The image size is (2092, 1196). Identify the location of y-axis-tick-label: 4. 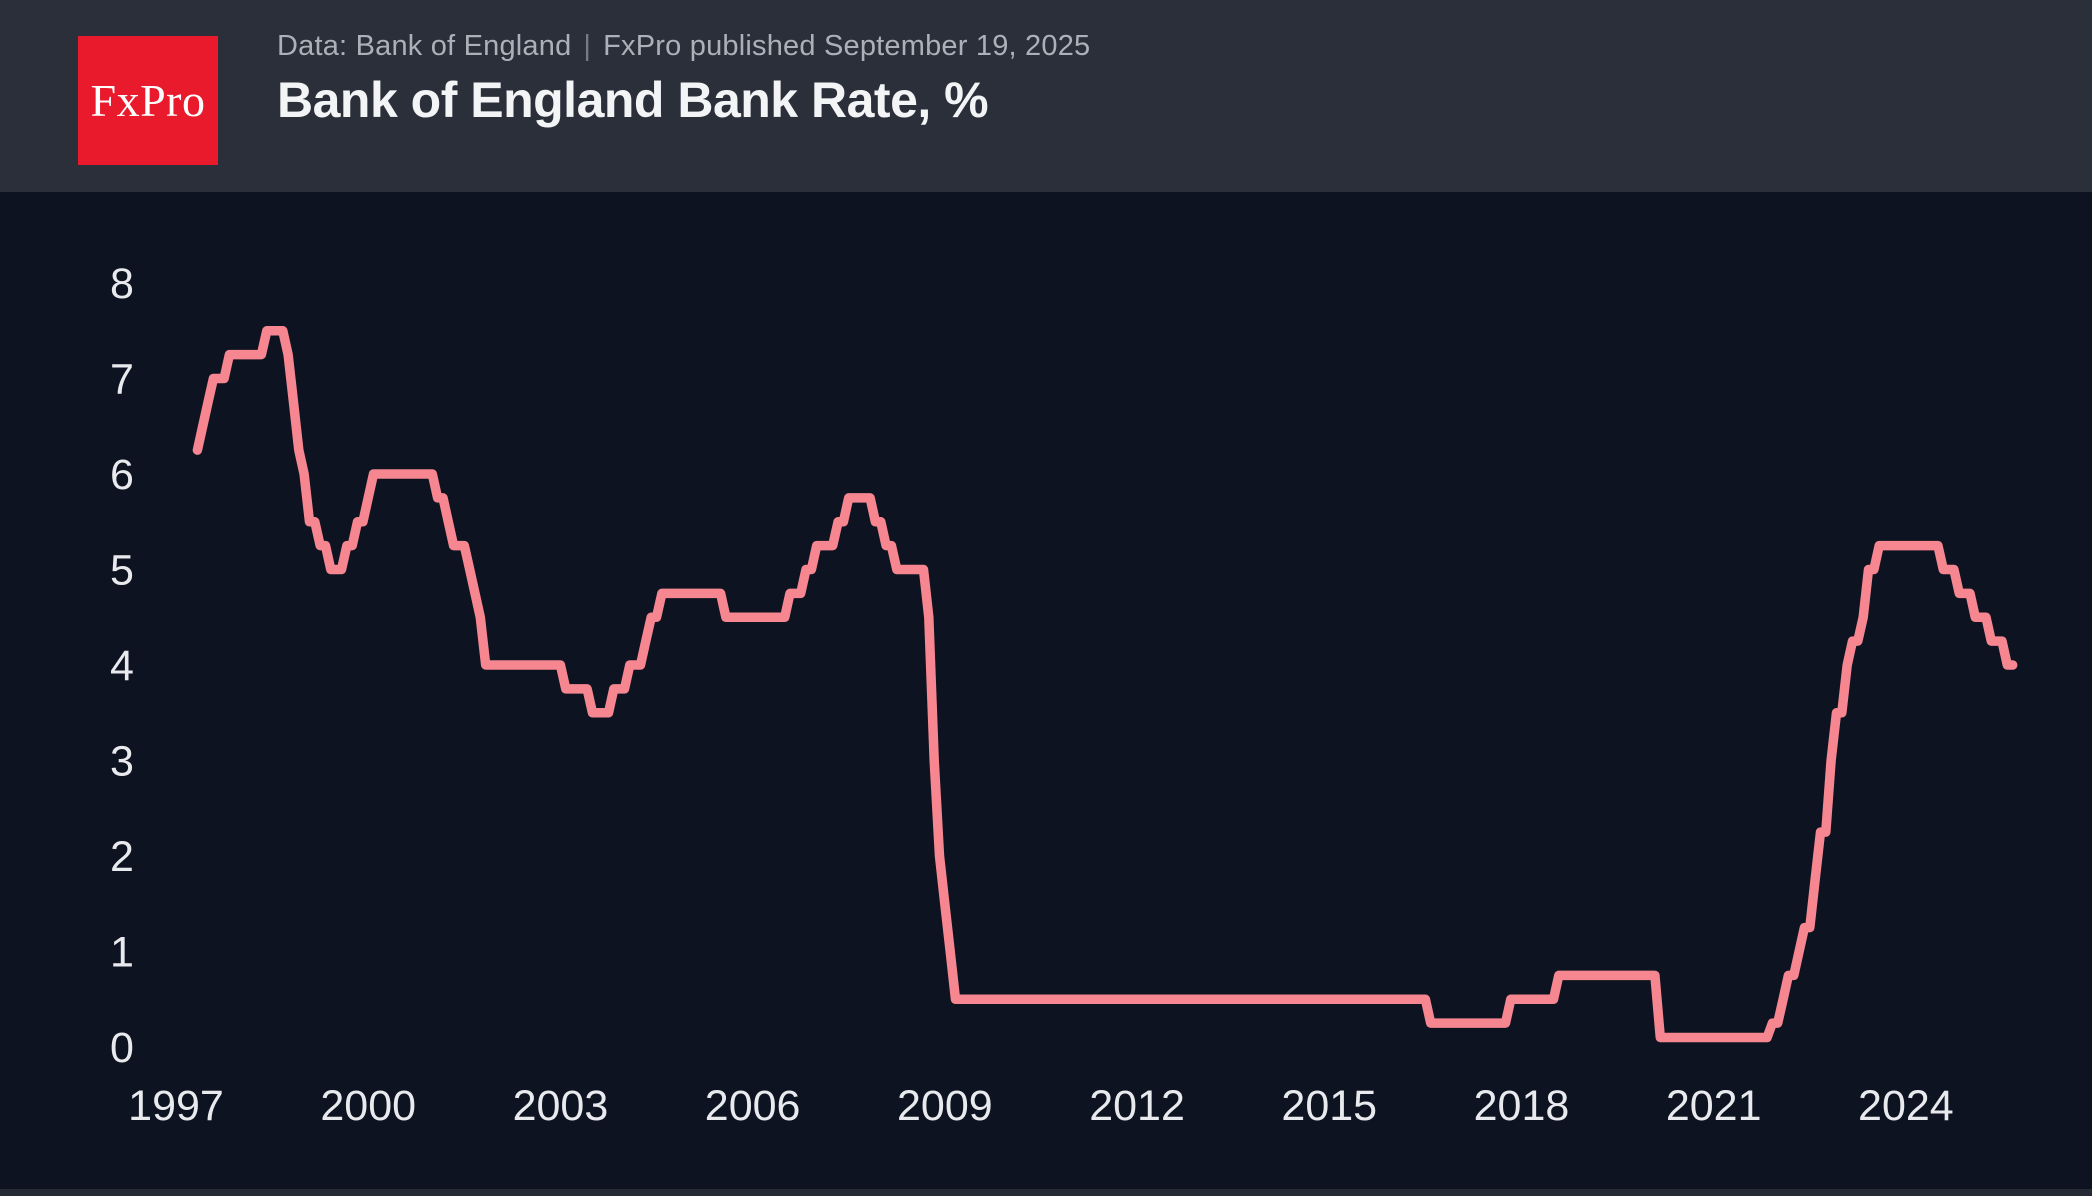
(122, 666).